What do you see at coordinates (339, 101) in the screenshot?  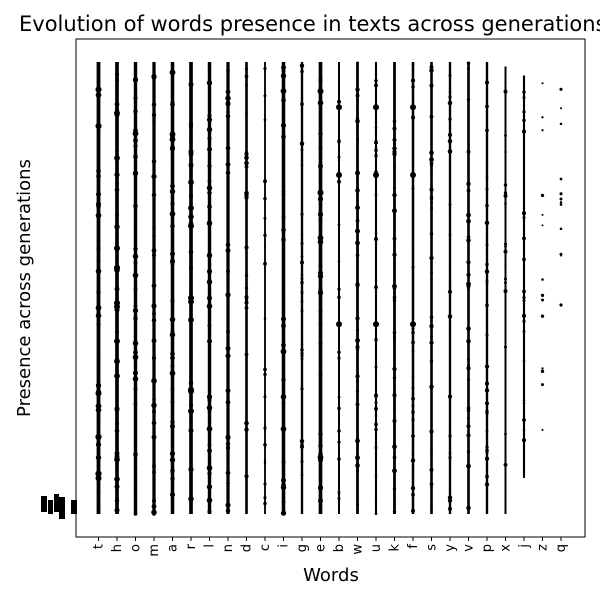 I see `point-b` at bounding box center [339, 101].